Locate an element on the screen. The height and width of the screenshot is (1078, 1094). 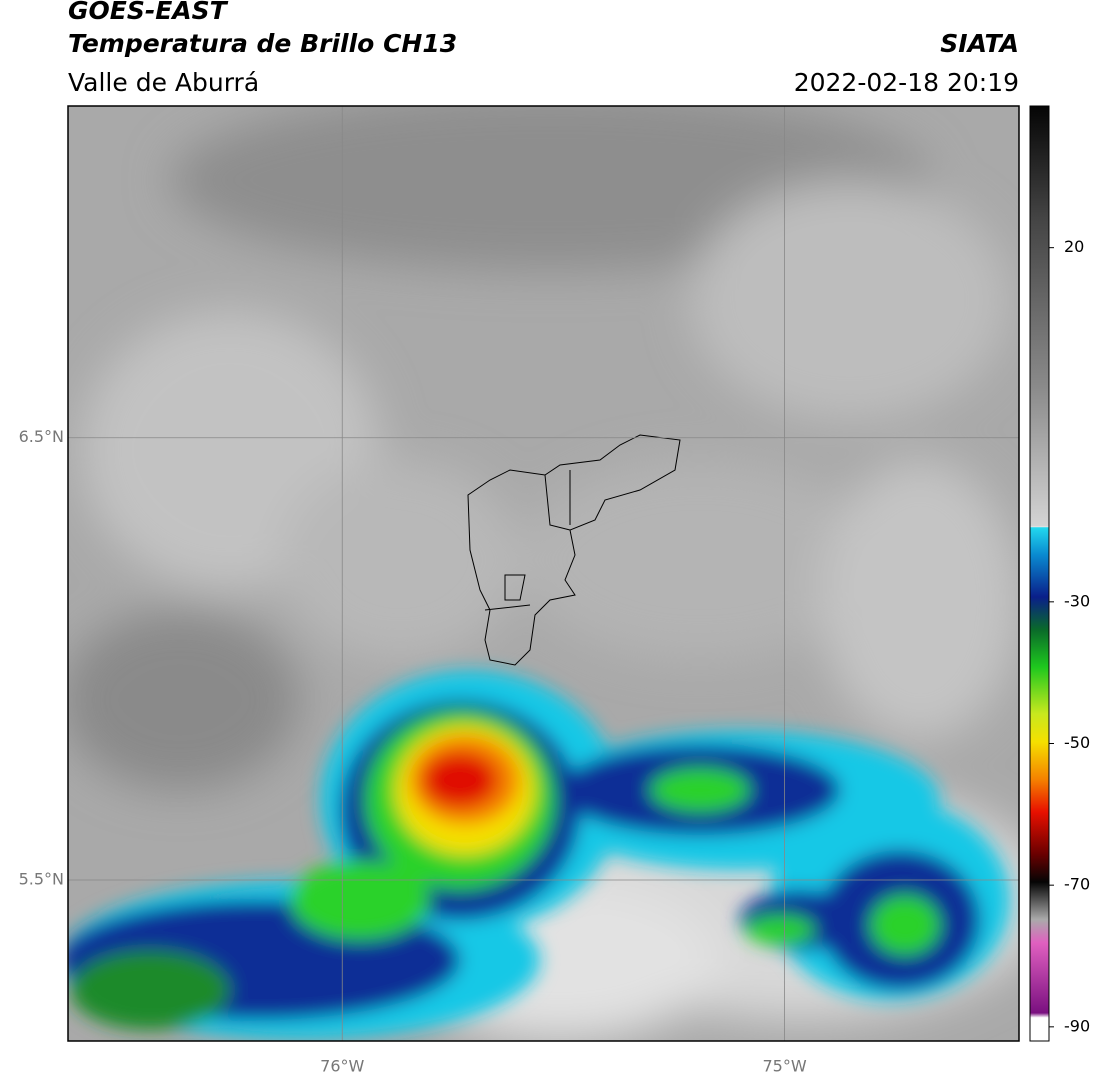
colorbar-tick-label: -50 is located at coordinates (1077, 742).